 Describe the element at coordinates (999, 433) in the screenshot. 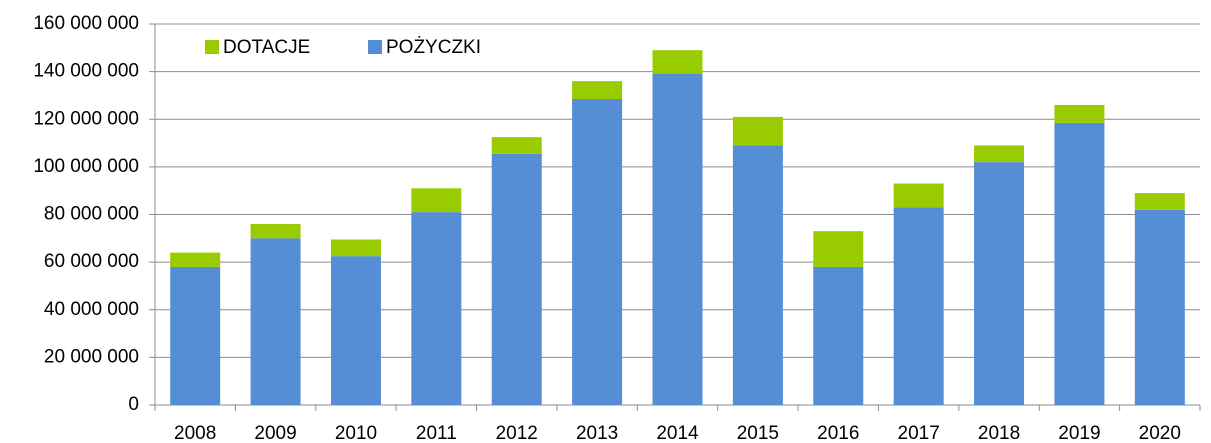

I see `x-tick-label: 2018` at that location.